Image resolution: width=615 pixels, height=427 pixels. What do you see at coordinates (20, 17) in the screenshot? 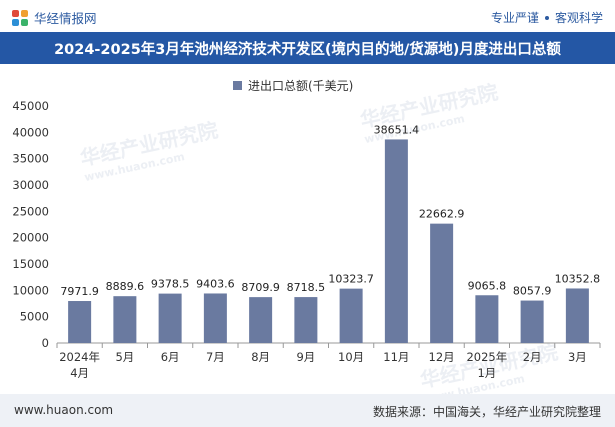
I see `logo-icon` at bounding box center [20, 17].